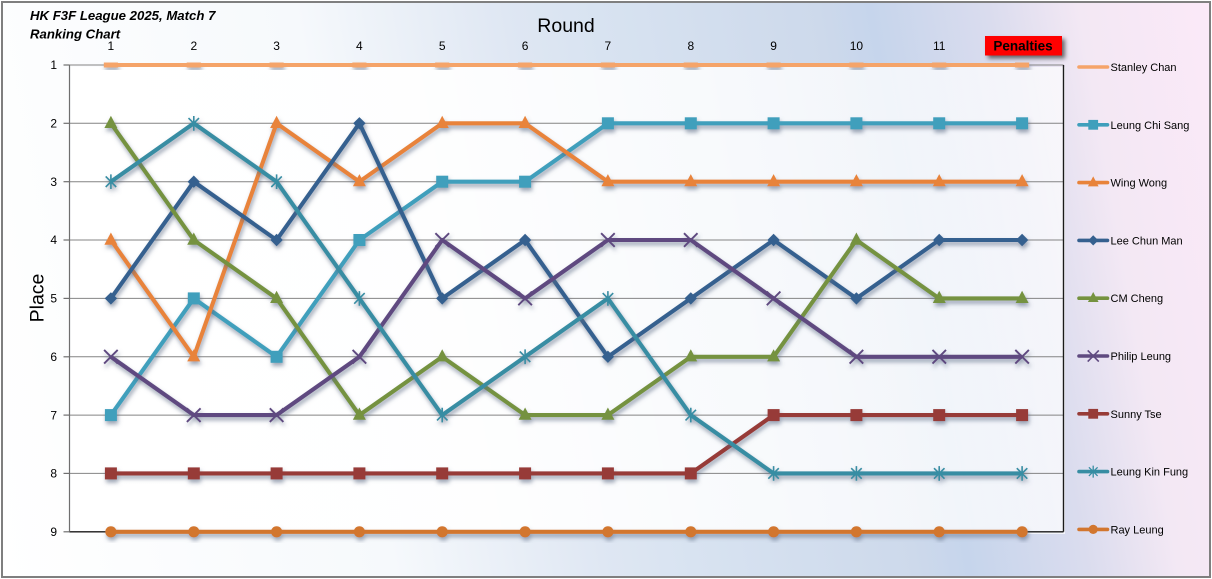 This screenshot has width=1212, height=579. I want to click on svg-text: Ray Leung, so click(1137, 530).